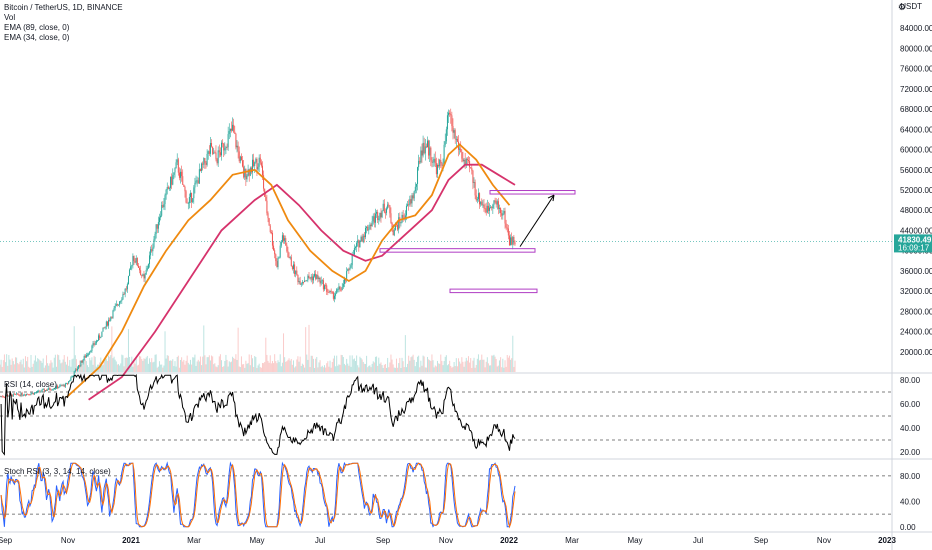 Image resolution: width=932 pixels, height=550 pixels. Describe the element at coordinates (10, 17) in the screenshot. I see `volume-legend: Vol` at that location.